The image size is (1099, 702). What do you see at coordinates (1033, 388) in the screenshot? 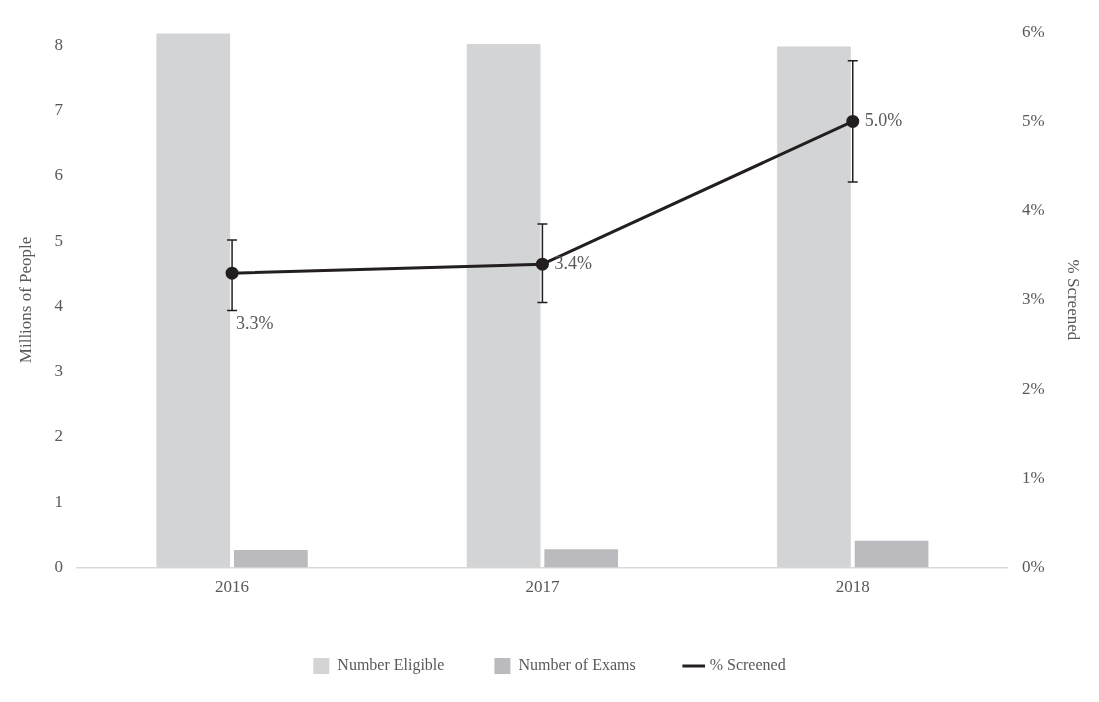
I see `y2-tick-label: 2%` at bounding box center [1033, 388].